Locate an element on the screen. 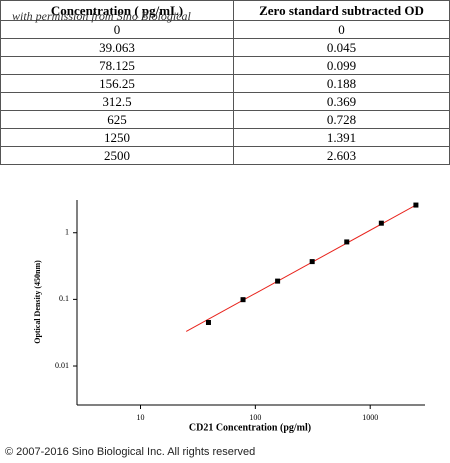 This screenshot has height=463, width=450. x-tick-label: 100 is located at coordinates (255, 417).